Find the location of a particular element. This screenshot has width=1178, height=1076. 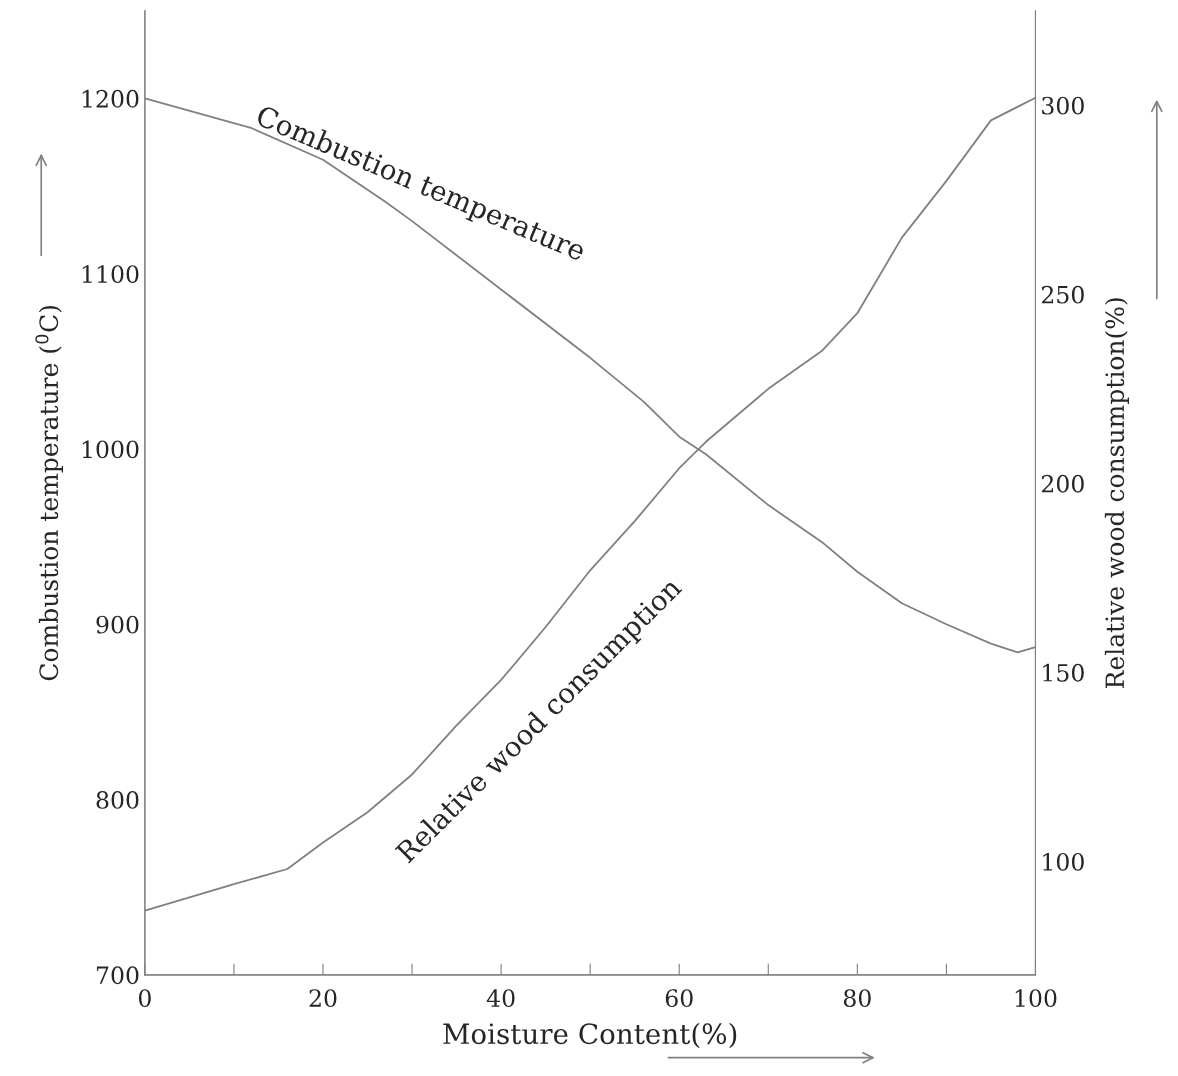

x-tick-label: 0 is located at coordinates (144, 998).